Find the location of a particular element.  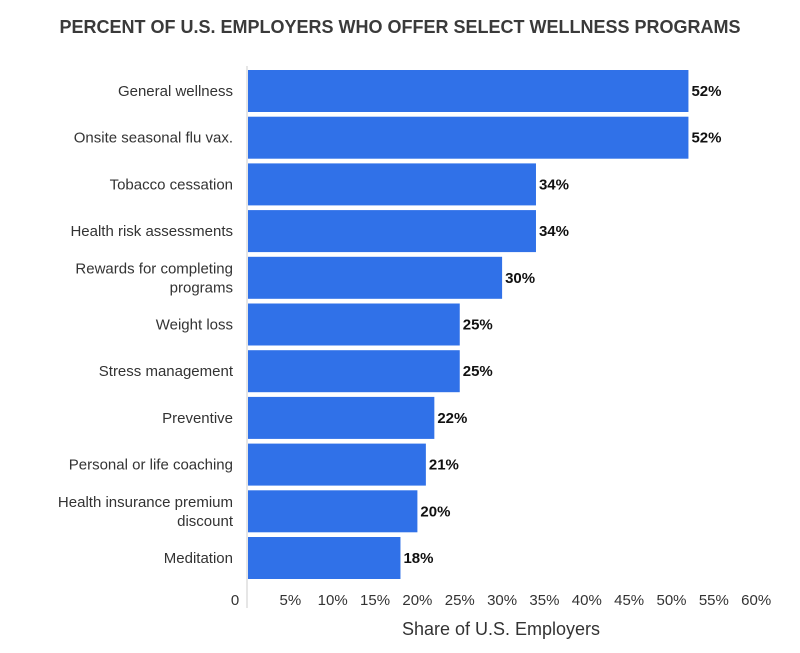

x-ticks-layer: 0 5% 10% 15% 20% 25% 30% 35% 40% 45% 50% 55% 60% is located at coordinates (501, 600).